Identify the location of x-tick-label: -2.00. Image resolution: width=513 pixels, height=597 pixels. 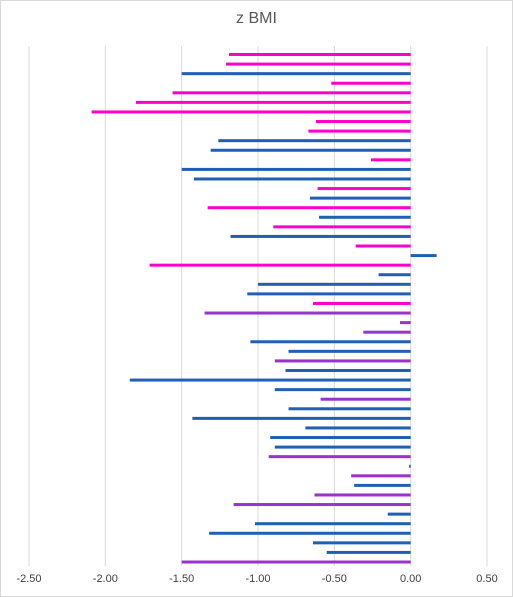
(105, 579).